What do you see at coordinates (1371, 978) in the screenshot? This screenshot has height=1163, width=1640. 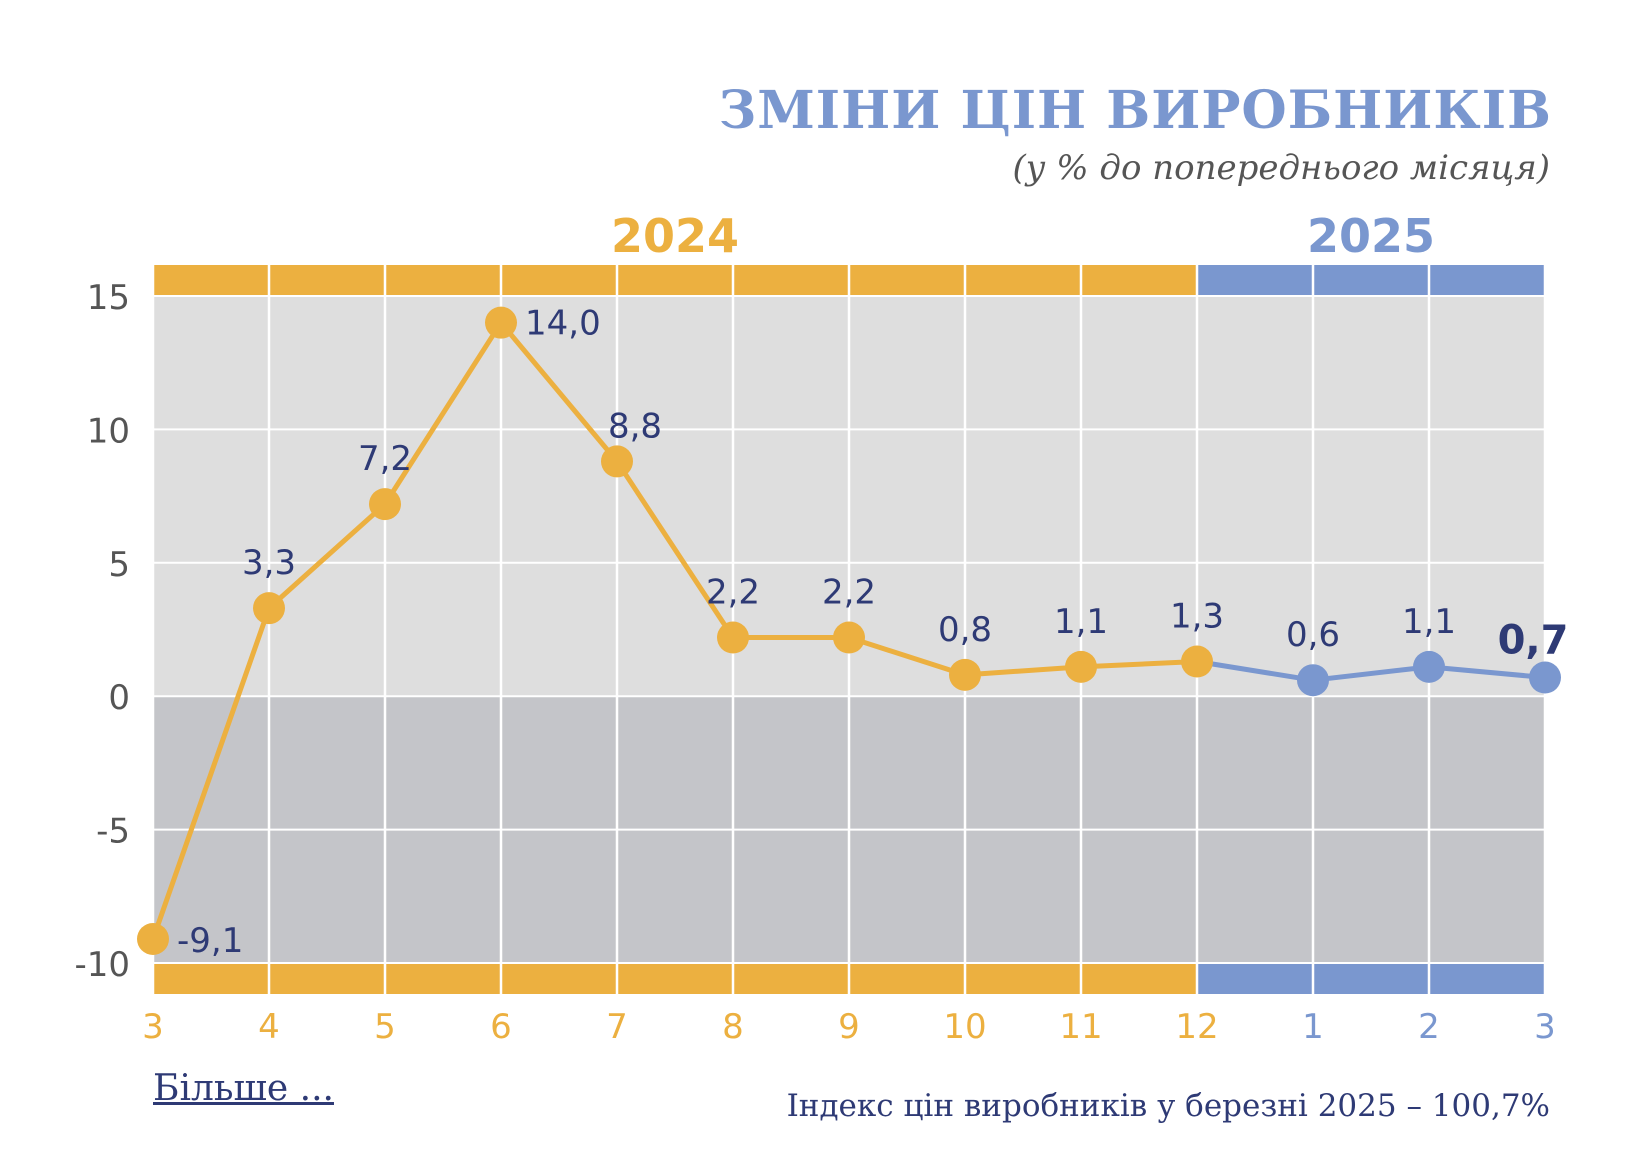 I see `year-band-bottom-2025` at bounding box center [1371, 978].